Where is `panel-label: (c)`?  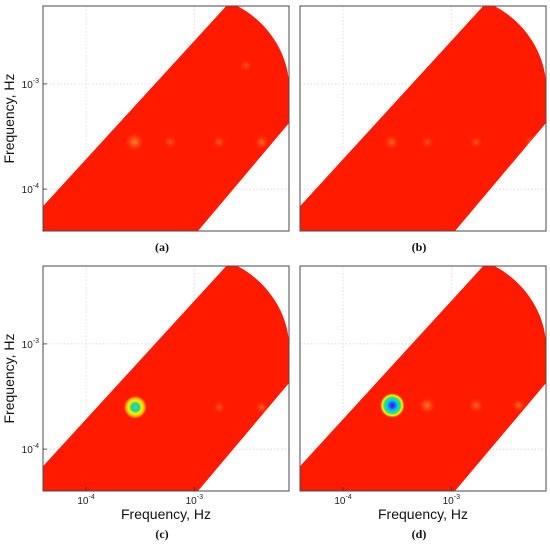 panel-label: (c) is located at coordinates (161, 534).